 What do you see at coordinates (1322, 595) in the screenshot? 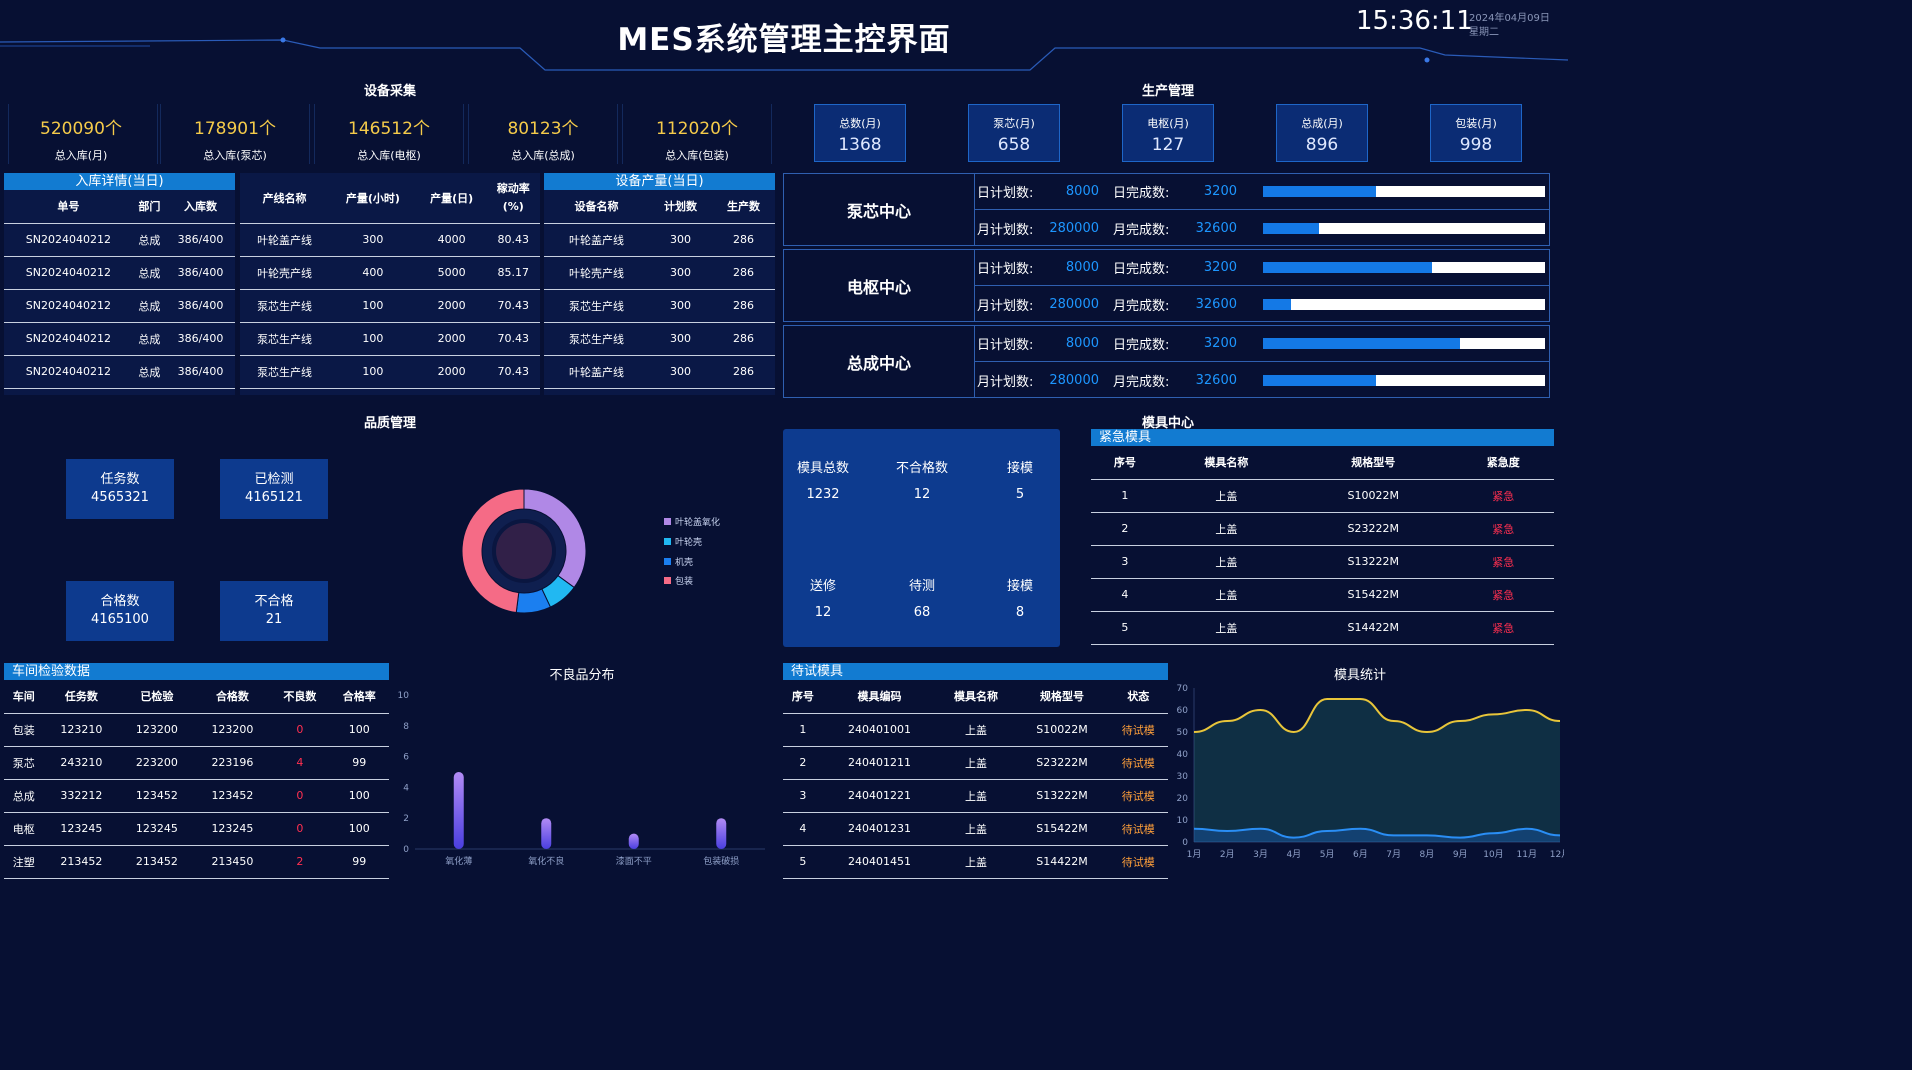
I see `table-row: 4 上盖 S15422M 紧急` at bounding box center [1322, 595].